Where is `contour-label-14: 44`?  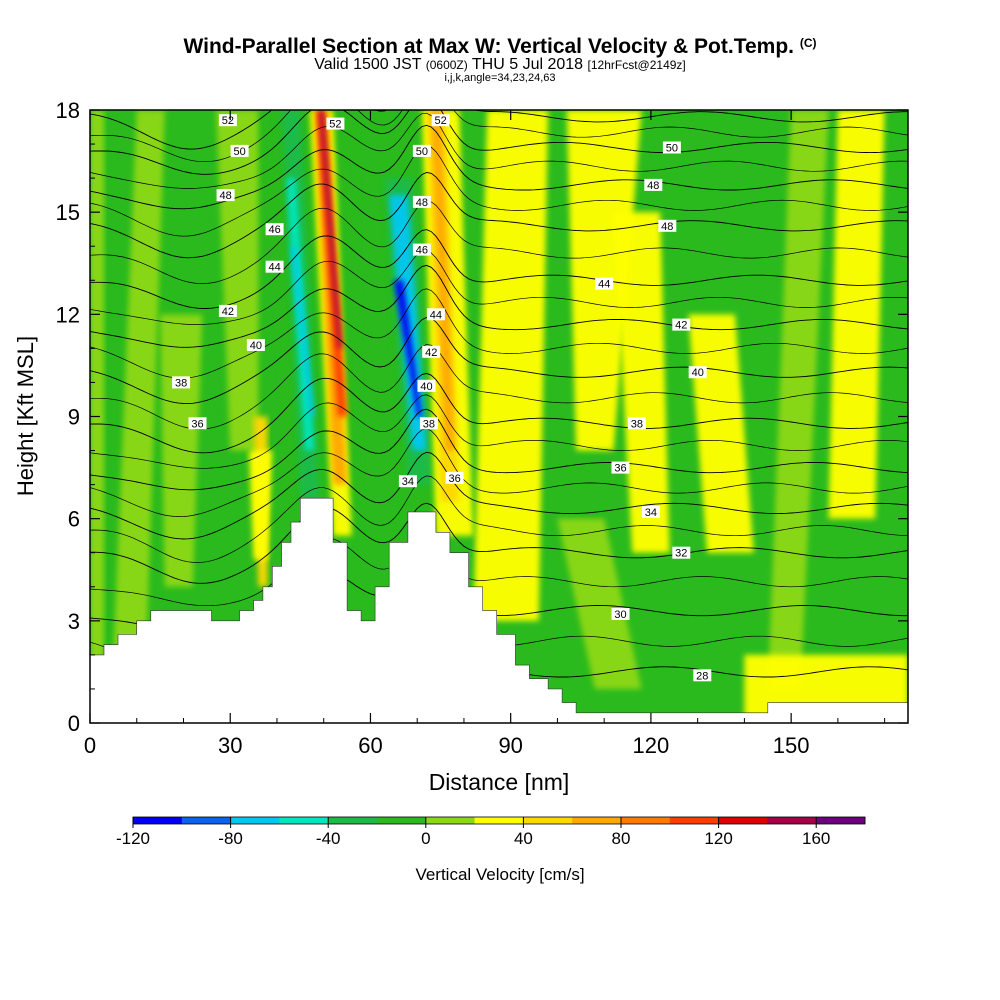
contour-label-14: 44 is located at coordinates (435, 314).